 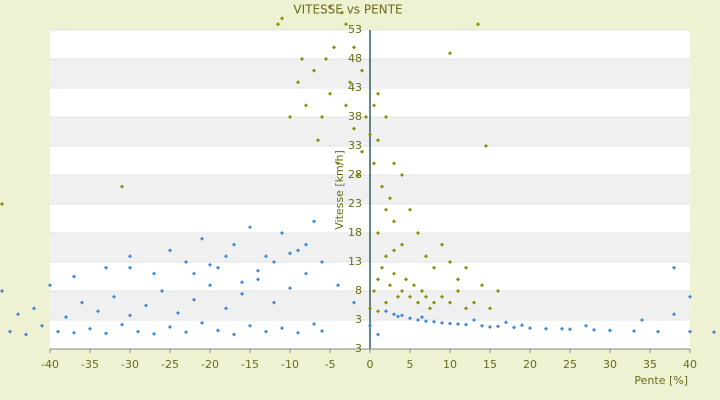 I want to click on y-tick-label: 48, so click(x=355, y=58).